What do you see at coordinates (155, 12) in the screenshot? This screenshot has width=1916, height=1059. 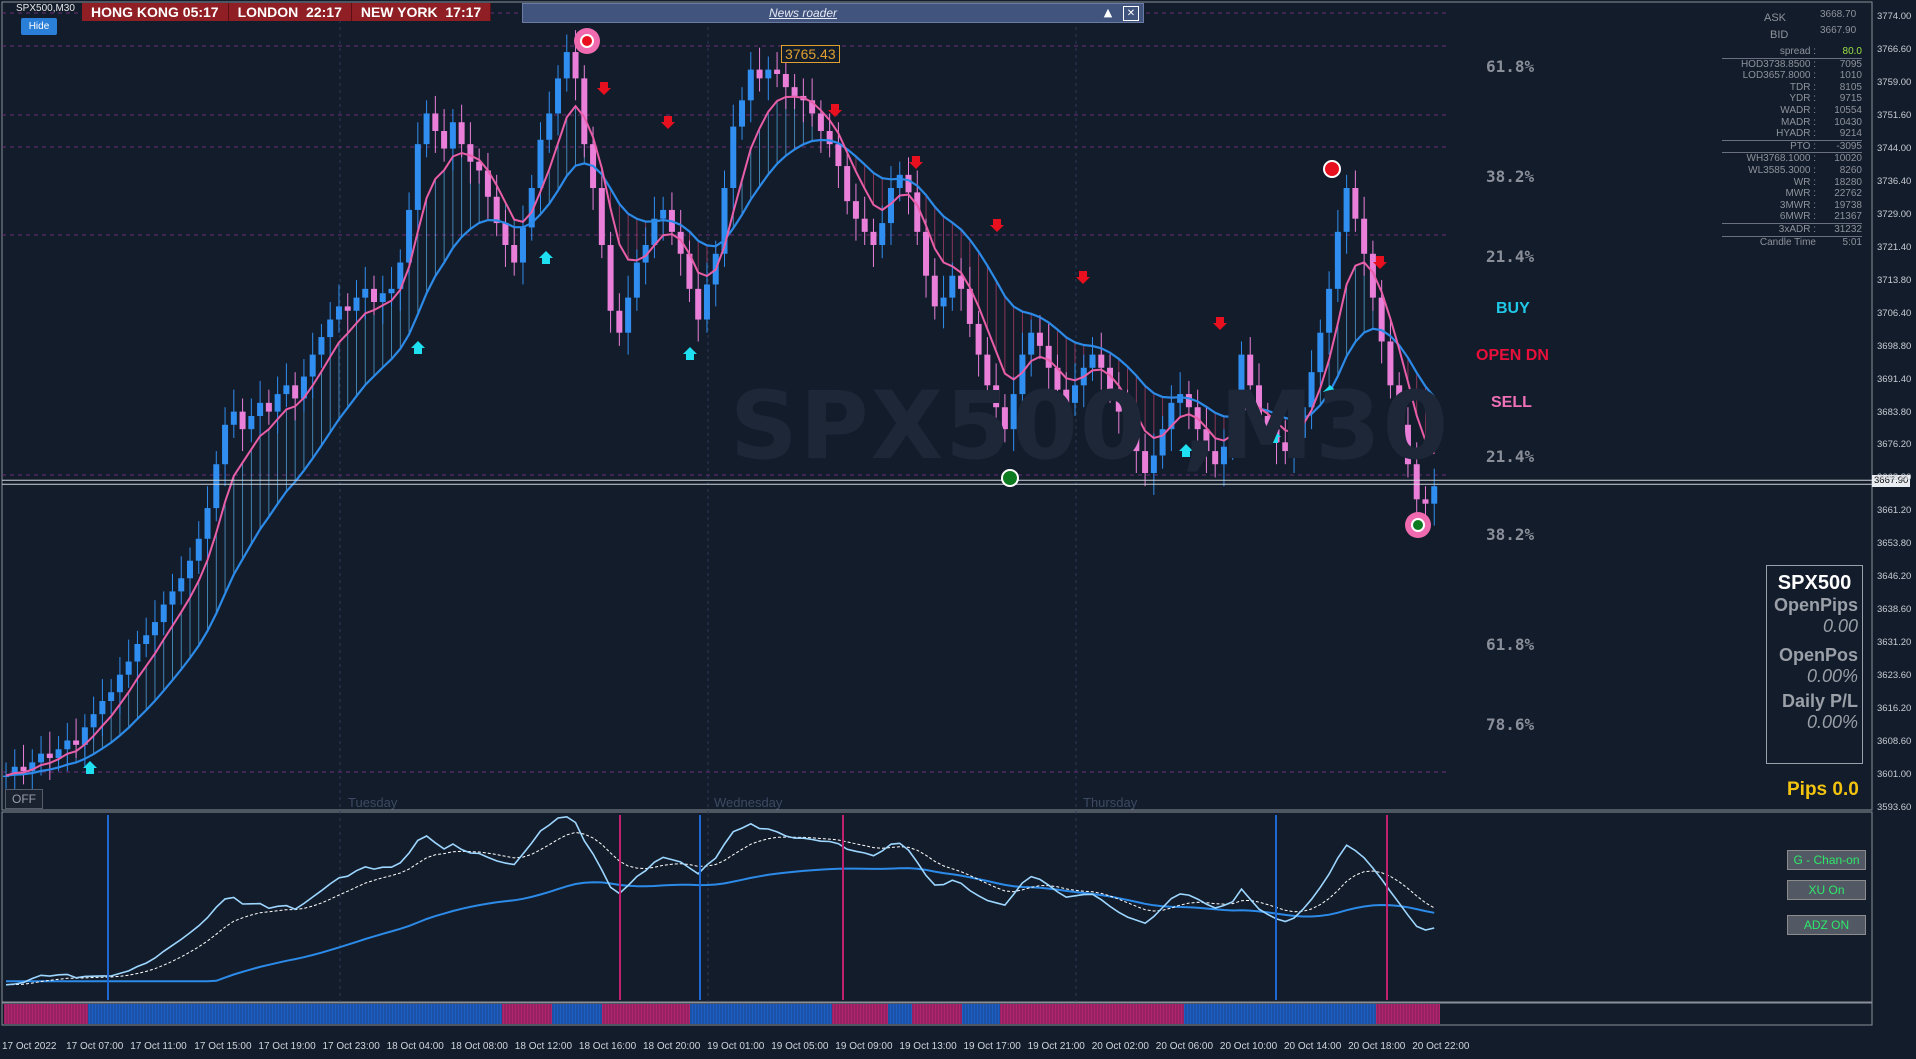 I see `clock-hong-kong: HONG KONG 05:17` at bounding box center [155, 12].